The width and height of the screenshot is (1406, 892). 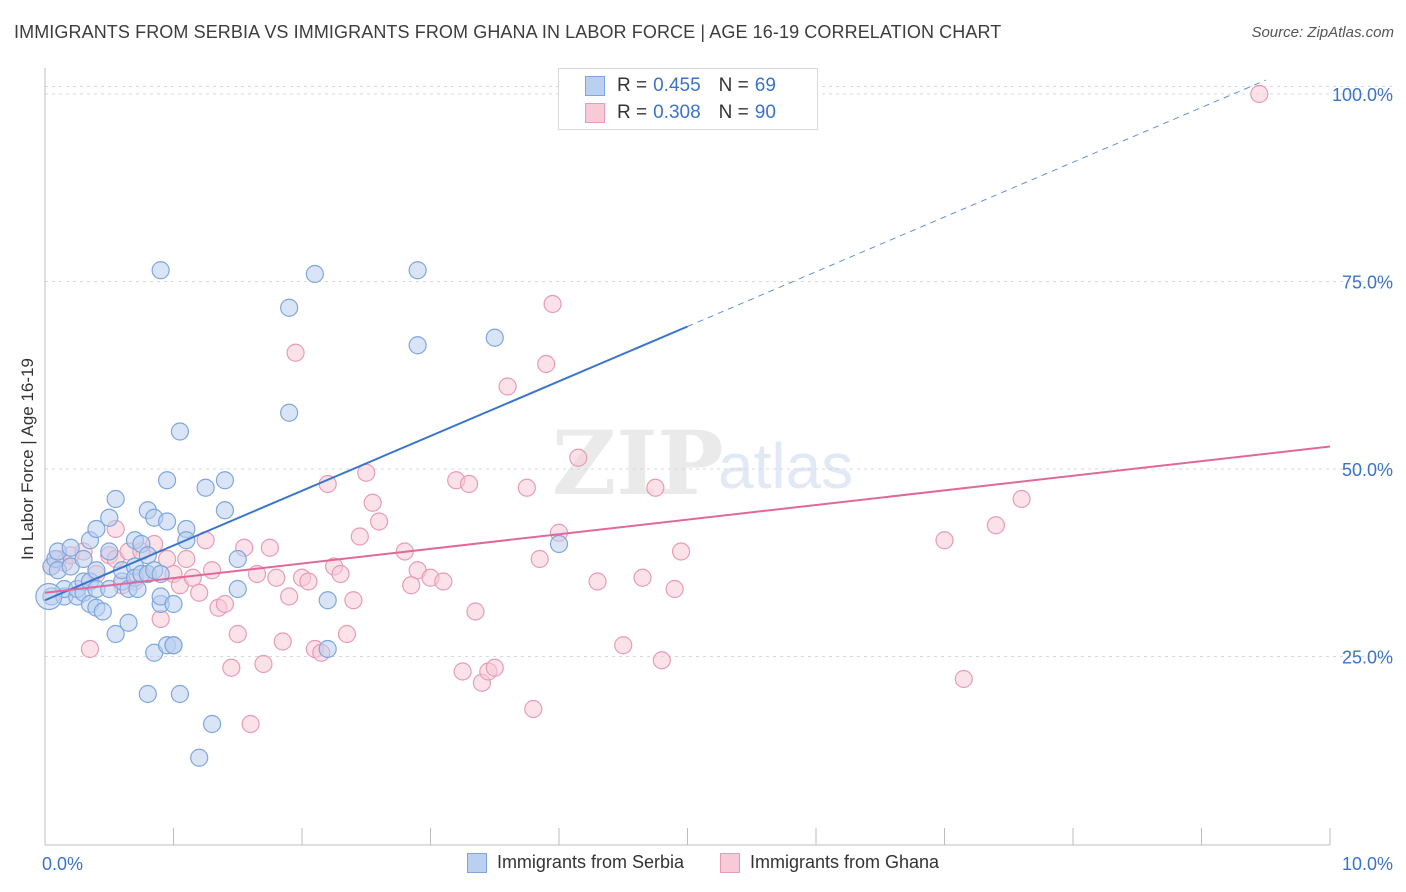 I want to click on y-tick-label: 25.0%, so click(x=1367, y=658).